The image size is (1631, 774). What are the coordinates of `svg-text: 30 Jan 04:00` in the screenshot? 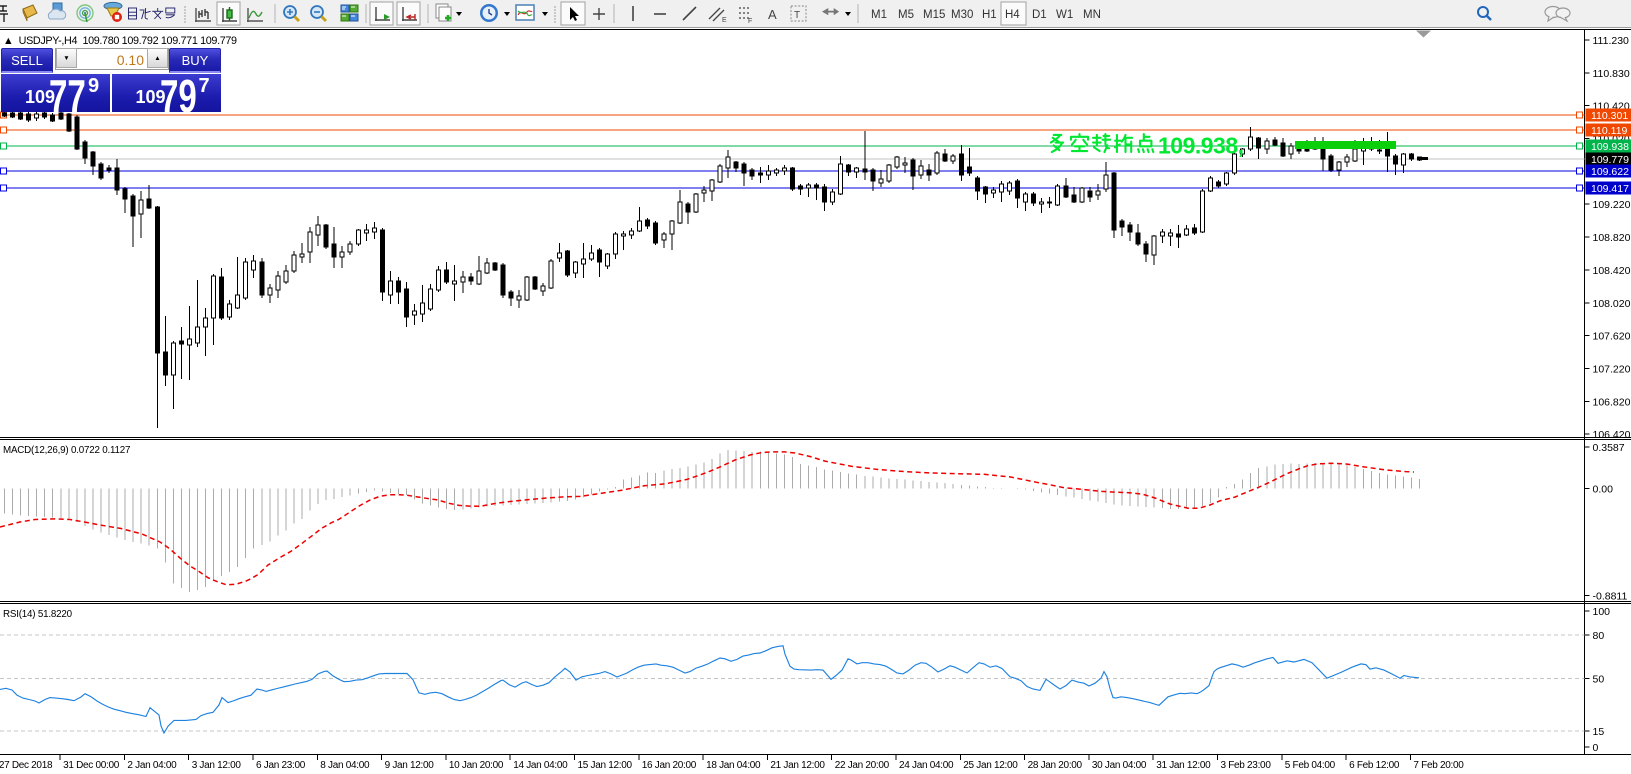 It's located at (1119, 765).